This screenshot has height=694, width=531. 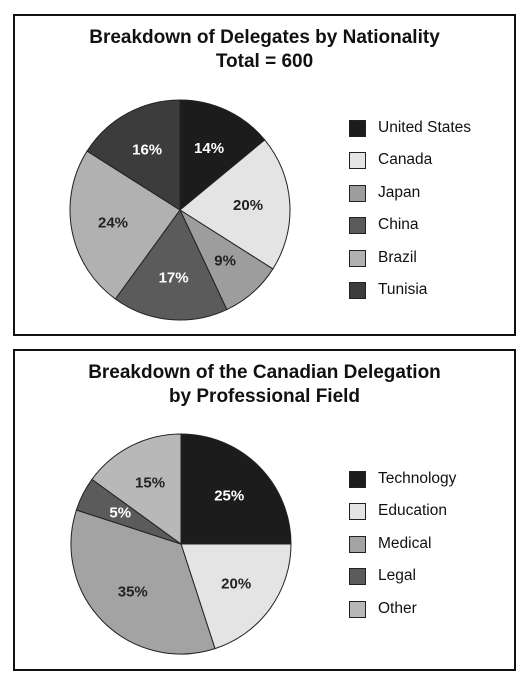 What do you see at coordinates (171, 265) in the screenshot?
I see `pie-slice-china` at bounding box center [171, 265].